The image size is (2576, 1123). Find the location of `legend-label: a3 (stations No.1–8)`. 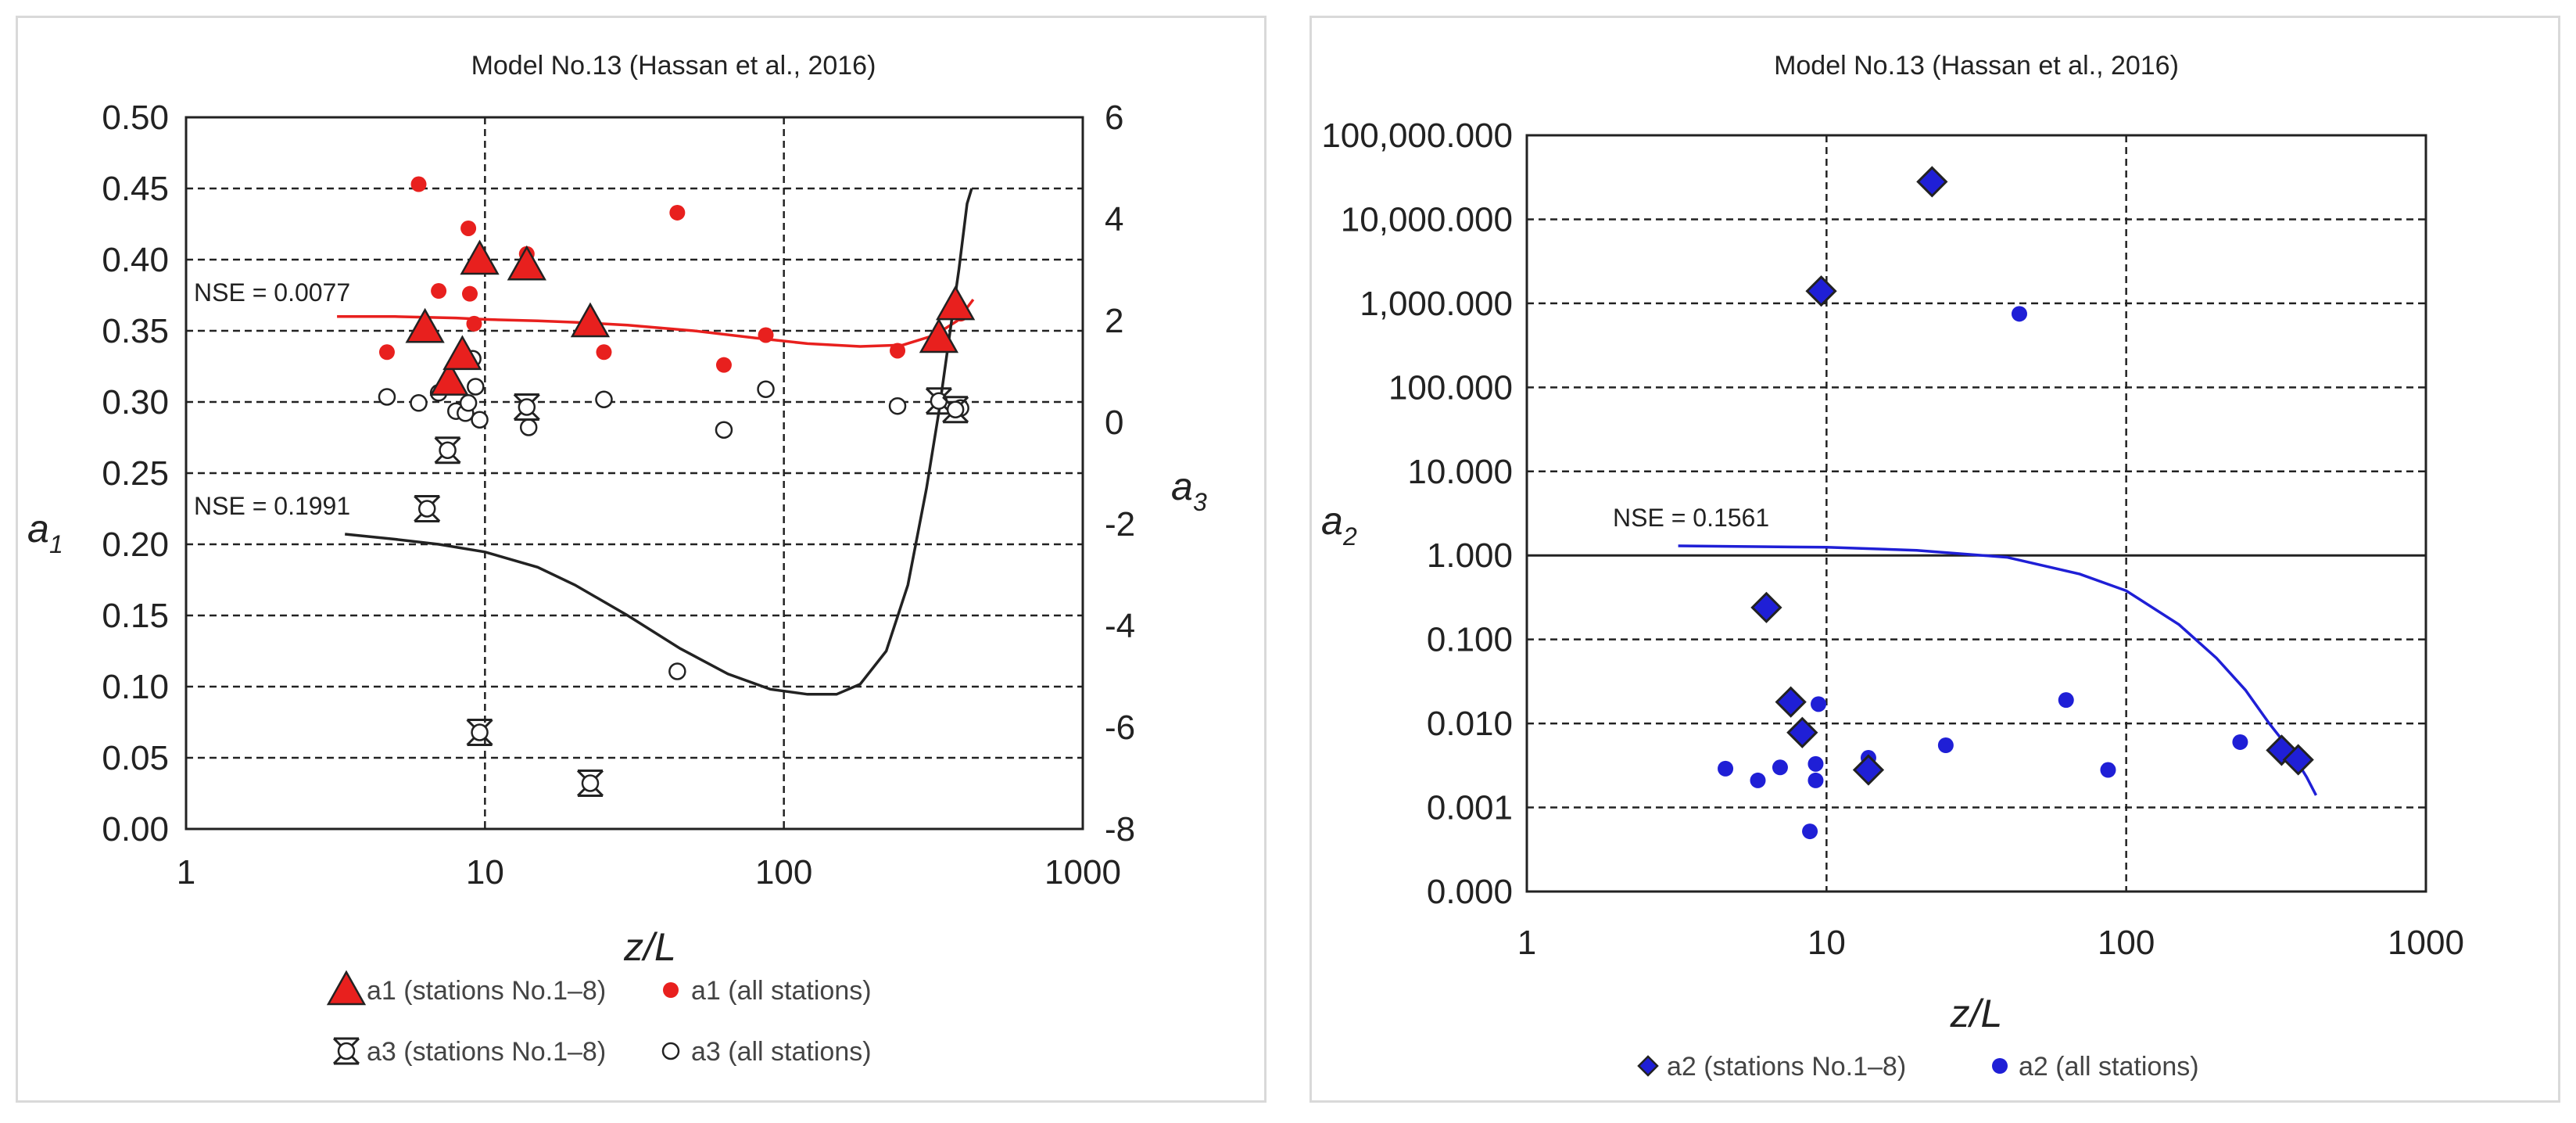

legend-label: a3 (stations No.1–8) is located at coordinates (487, 1052).